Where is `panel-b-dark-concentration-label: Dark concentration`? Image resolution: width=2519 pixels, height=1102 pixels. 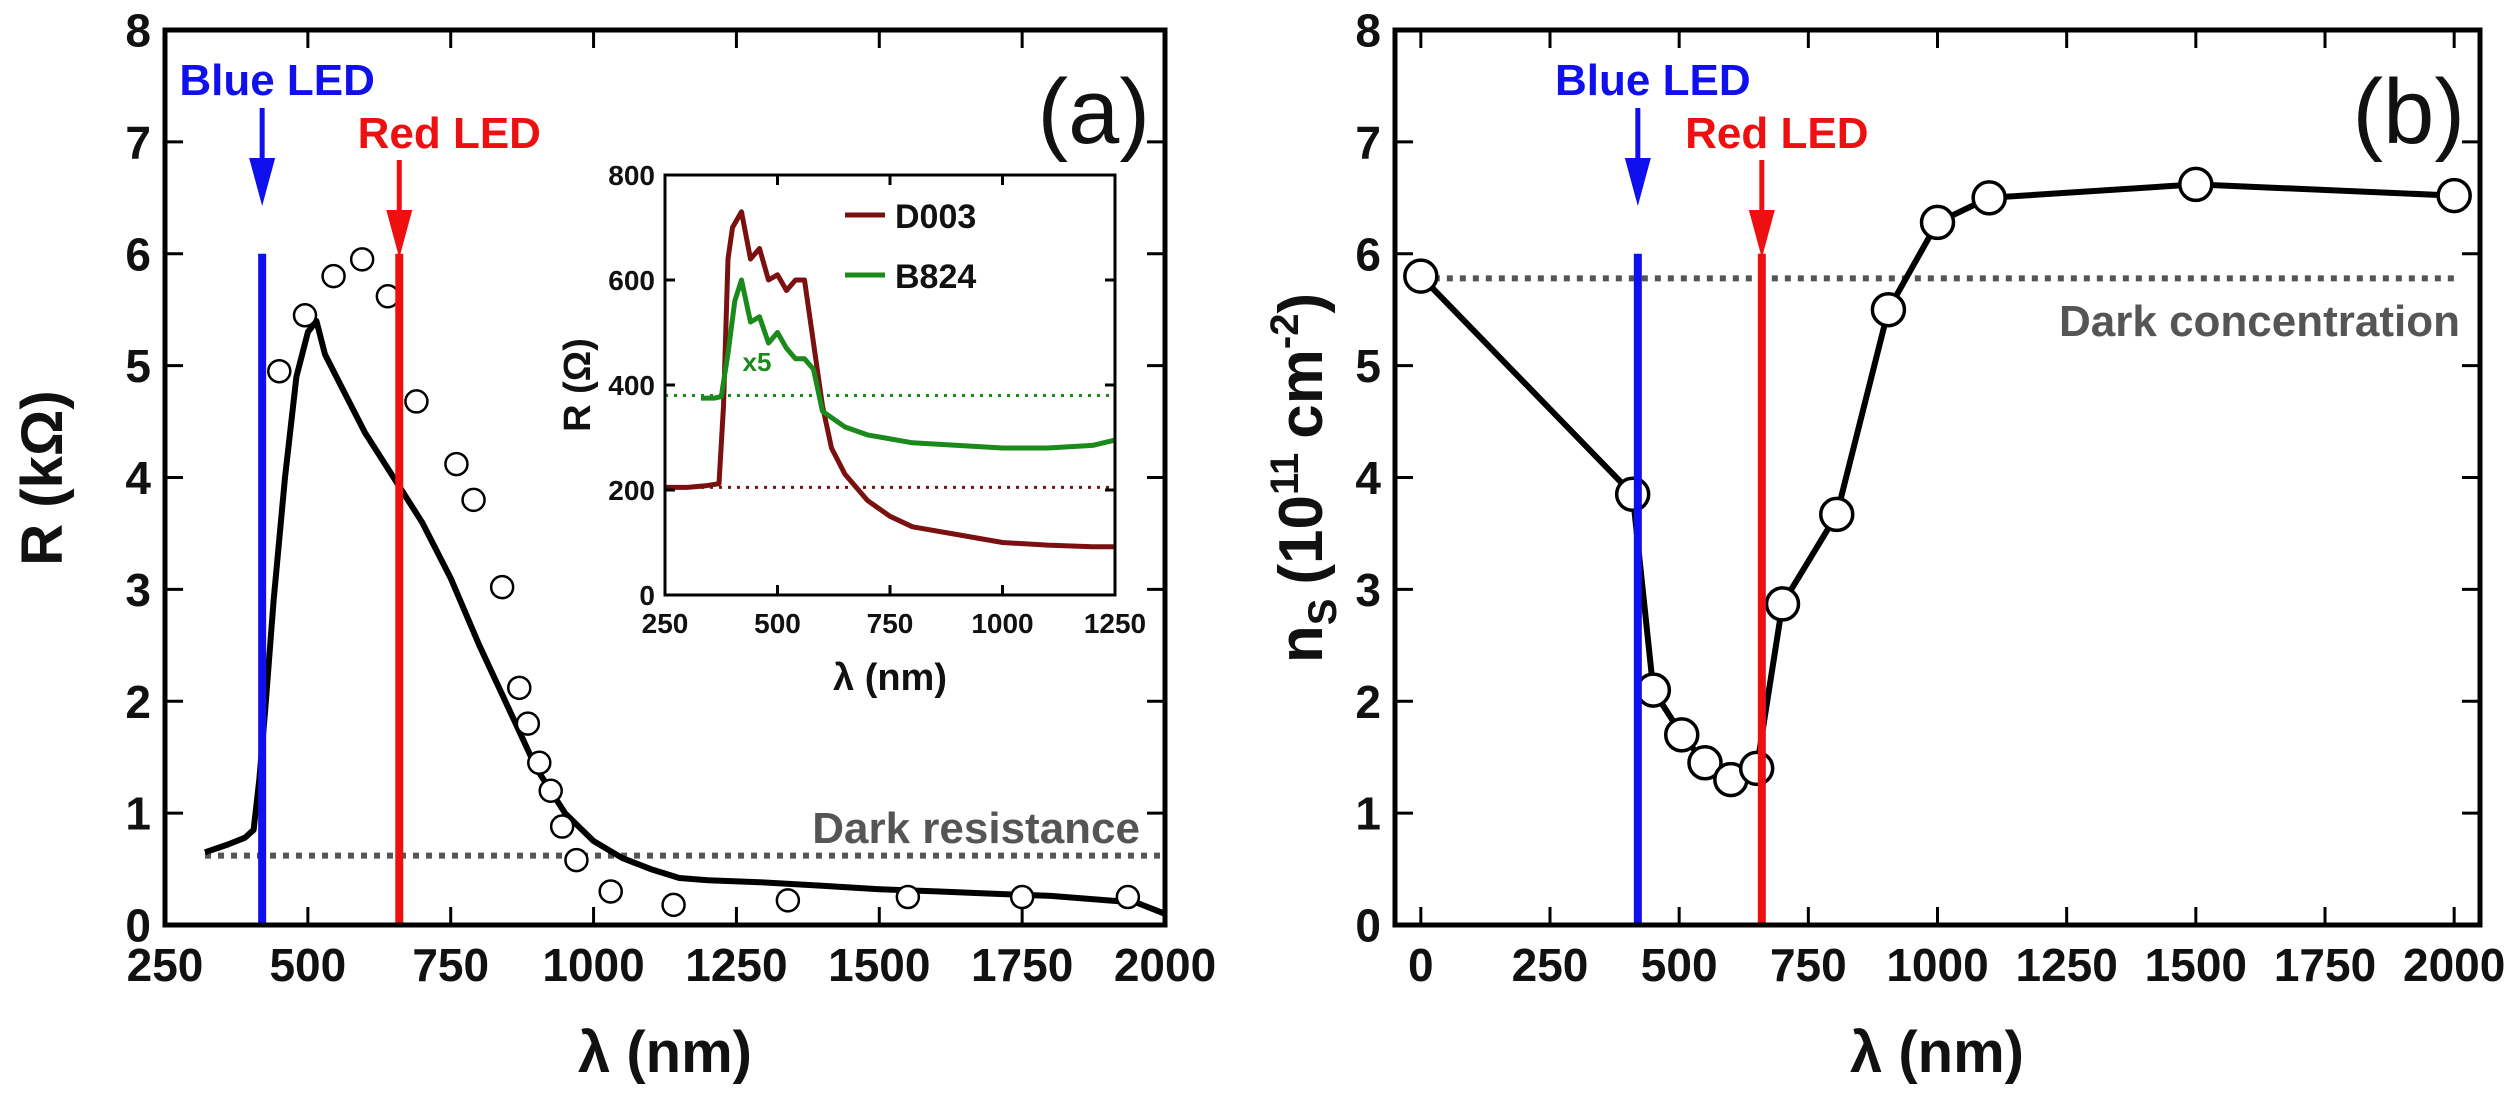
panel-b-dark-concentration-label: Dark concentration is located at coordinates (2259, 321).